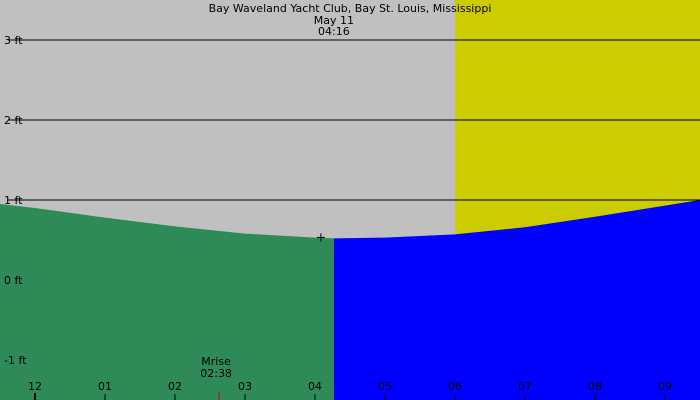  What do you see at coordinates (35, 386) in the screenshot?
I see `x-tick-label: 12` at bounding box center [35, 386].